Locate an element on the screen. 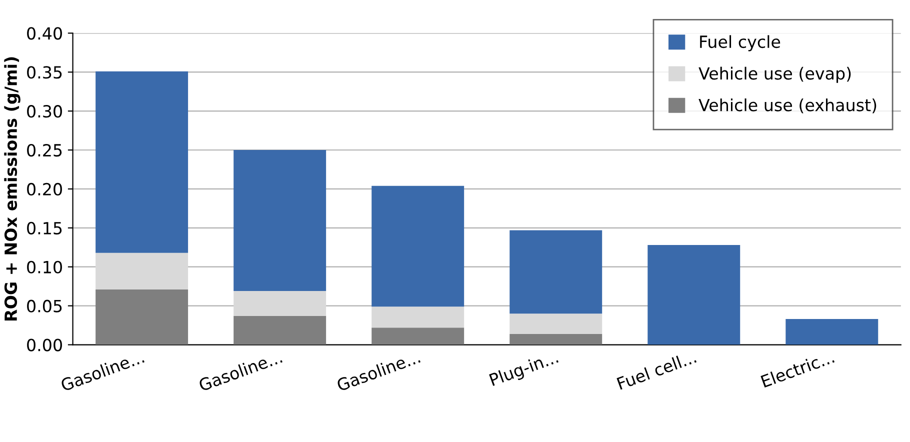 Image resolution: width=910 pixels, height=442 pixels. y-tick-label: 0.20 is located at coordinates (44, 189).